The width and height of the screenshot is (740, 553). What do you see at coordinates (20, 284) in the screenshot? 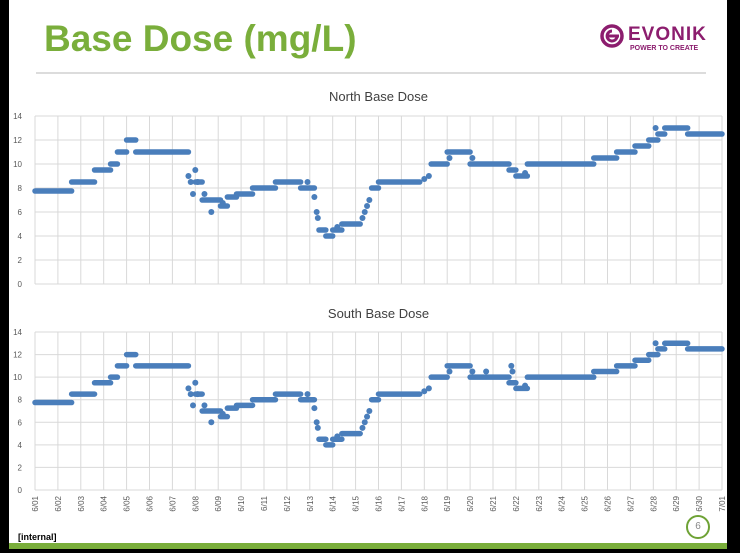
I see `y-tick-label: 0` at bounding box center [20, 284].